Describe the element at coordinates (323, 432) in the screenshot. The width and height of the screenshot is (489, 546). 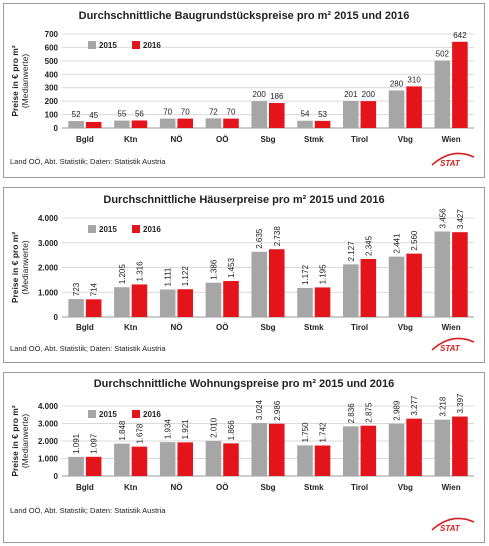
I see `data-label: 1.742` at that location.